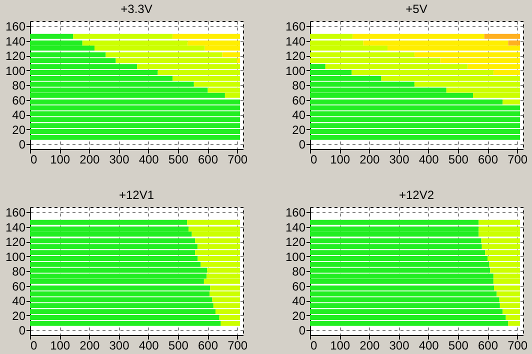 The height and width of the screenshot is (354, 532). I want to click on chart-title: +12V2, so click(416, 195).